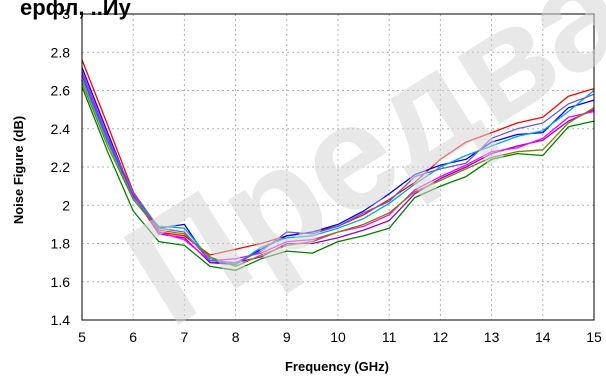  What do you see at coordinates (492, 337) in the screenshot?
I see `x-tick-label: 13` at bounding box center [492, 337].